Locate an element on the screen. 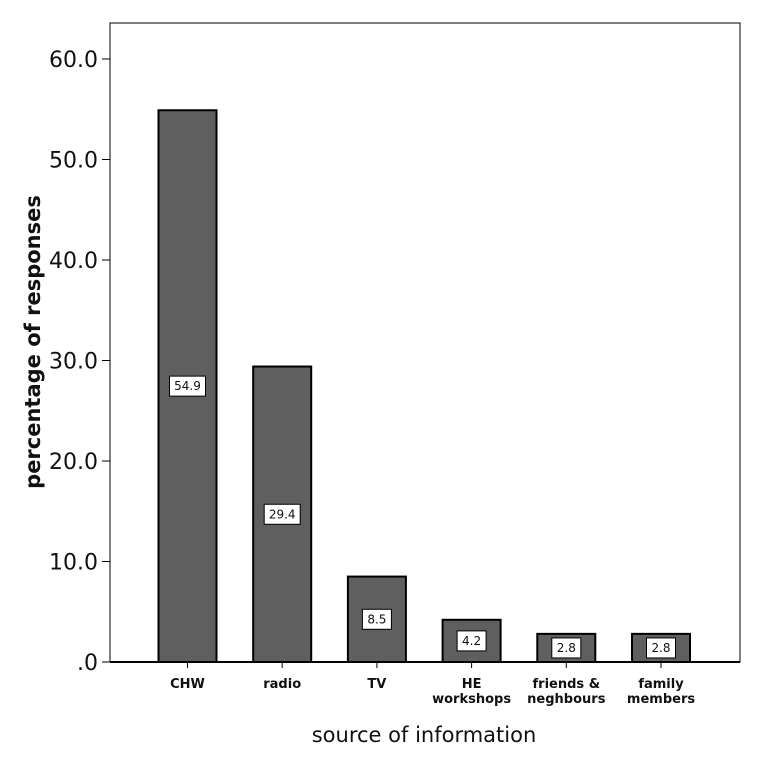  data-label: 8.5 is located at coordinates (376, 619).